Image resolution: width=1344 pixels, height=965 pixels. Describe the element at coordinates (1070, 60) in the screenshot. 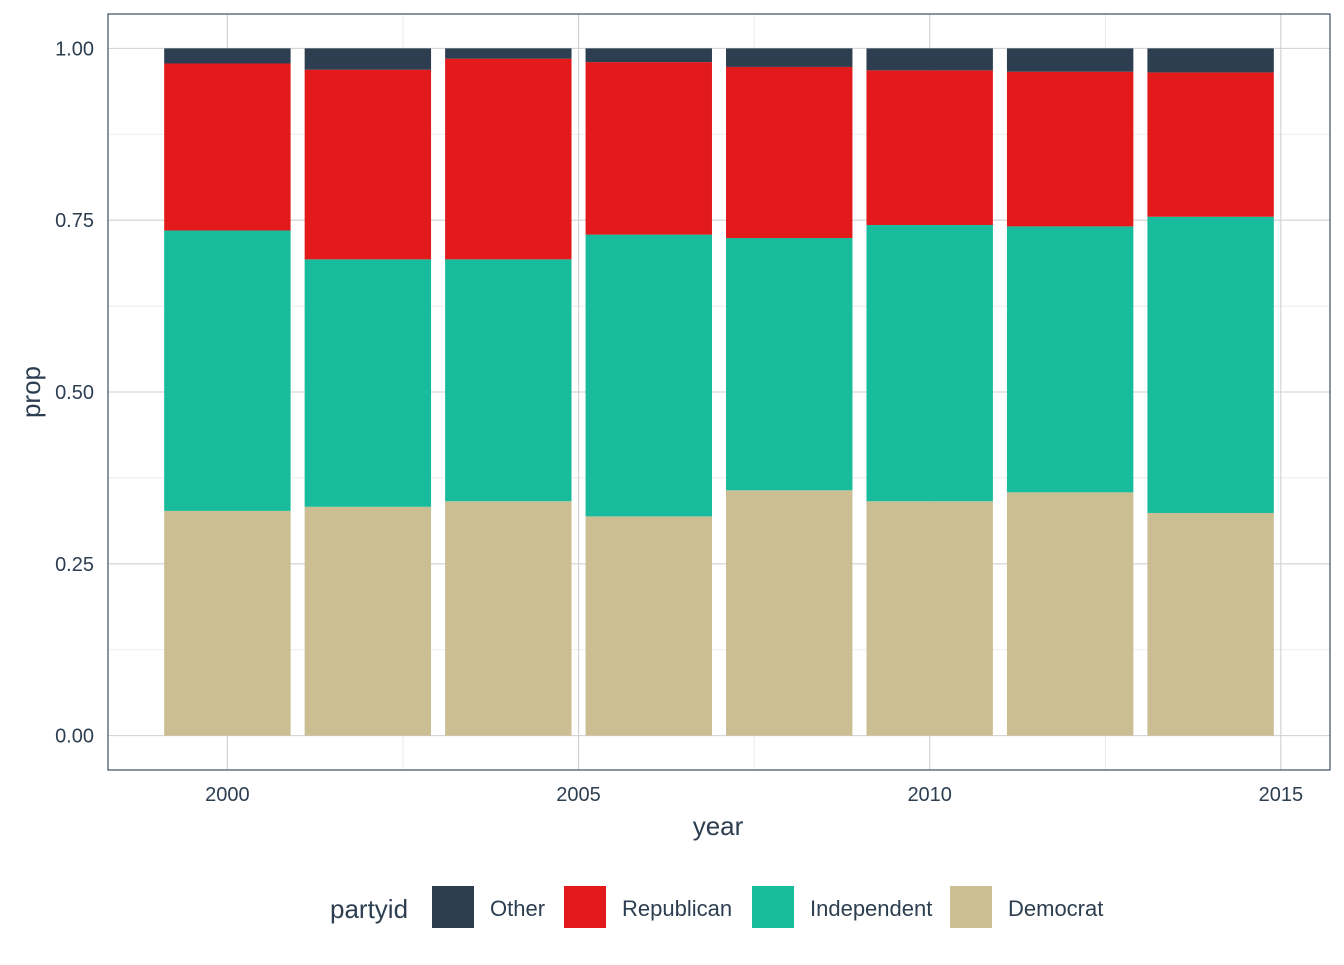

I see `bar-segment-other-2012` at that location.